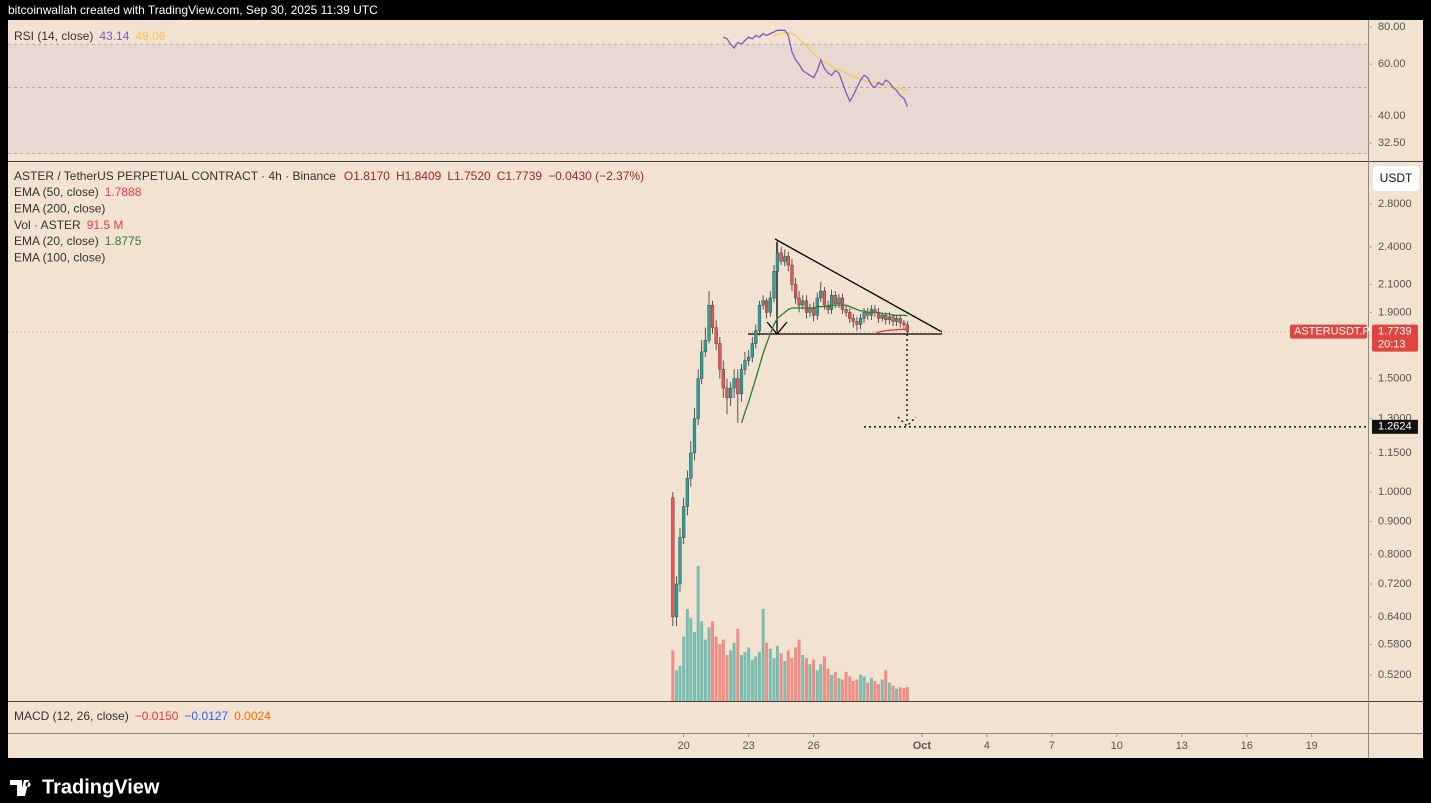 The image size is (1431, 803). What do you see at coordinates (1392, 27) in the screenshot?
I see `y-tick-label: 80.00` at bounding box center [1392, 27].